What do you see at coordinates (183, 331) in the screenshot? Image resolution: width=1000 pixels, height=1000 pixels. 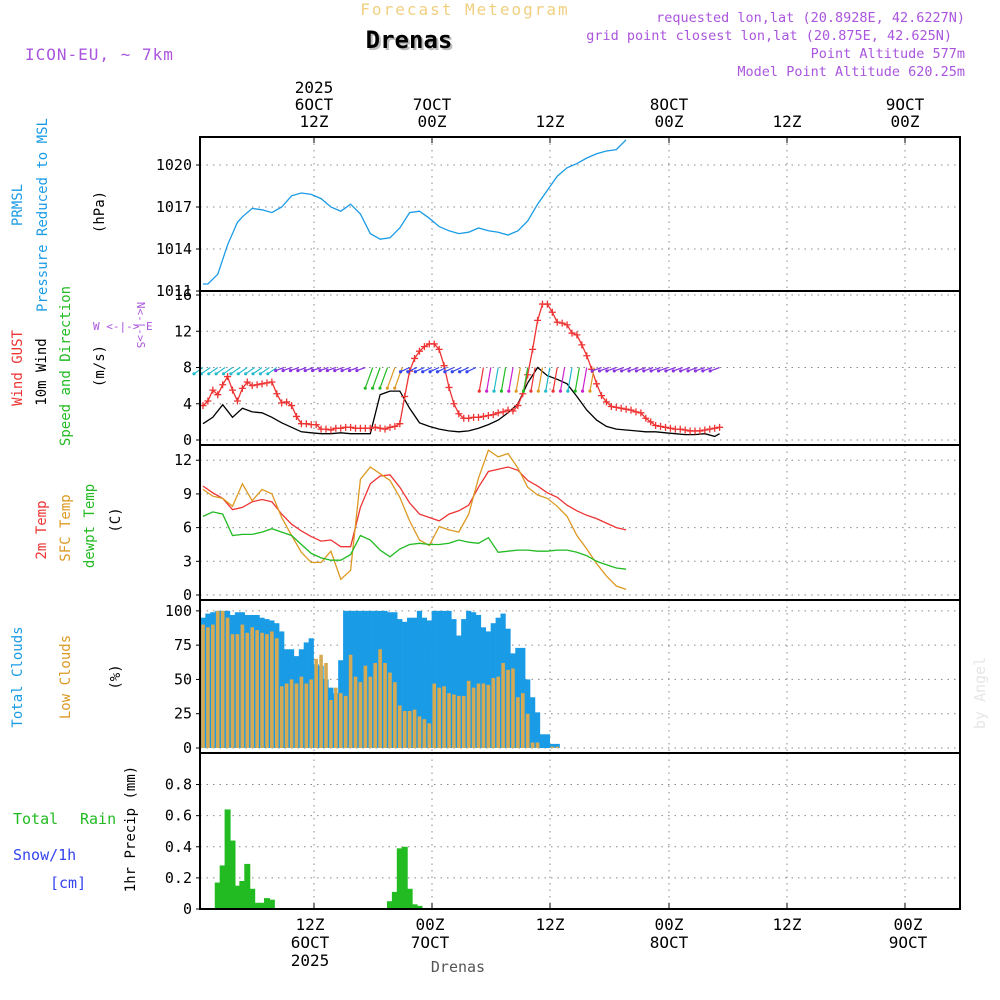 I see `y-tick-label: 12` at bounding box center [183, 331].